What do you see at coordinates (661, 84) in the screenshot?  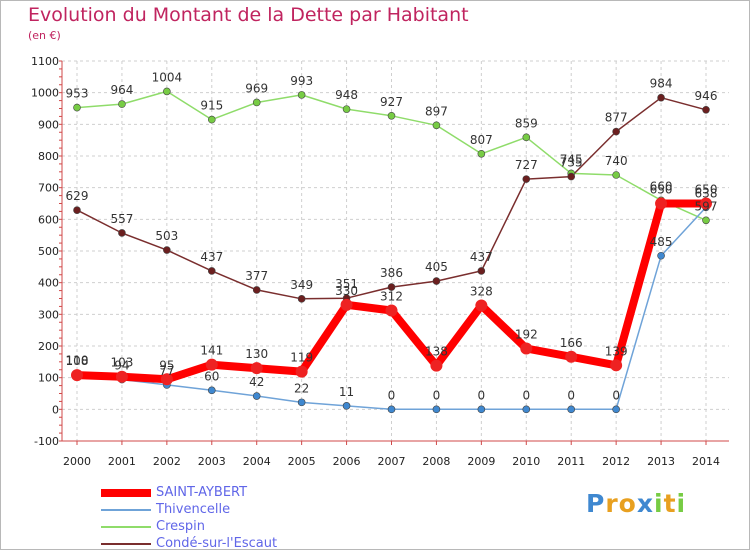 I see `data-label: 984` at bounding box center [661, 84].